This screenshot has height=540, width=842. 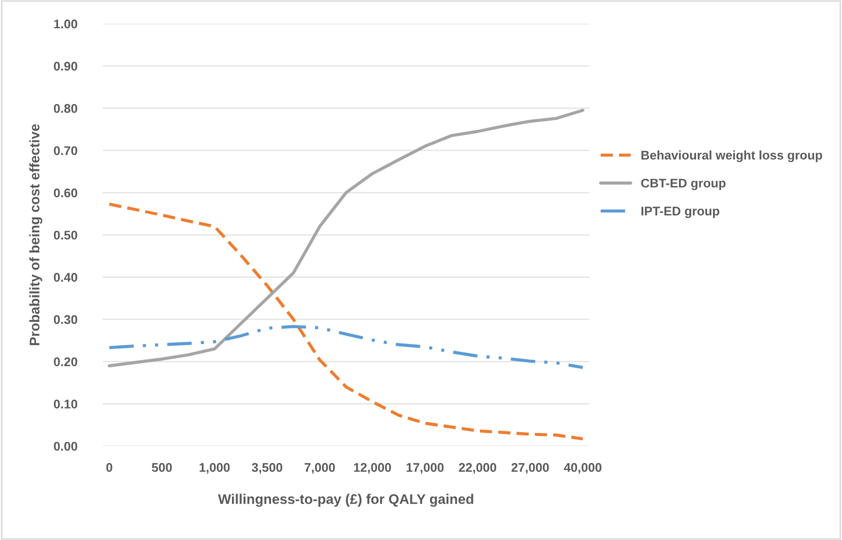 I want to click on y-tick-label: 0.80, so click(x=66, y=108).